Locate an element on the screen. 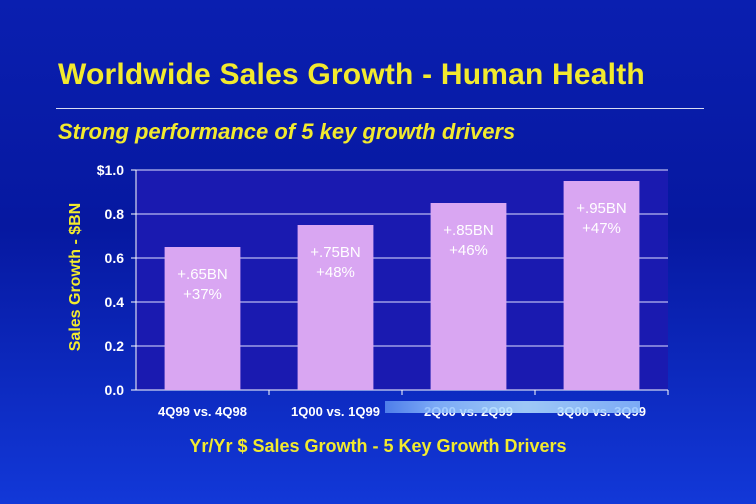 The height and width of the screenshot is (504, 756). title-divider is located at coordinates (380, 108).